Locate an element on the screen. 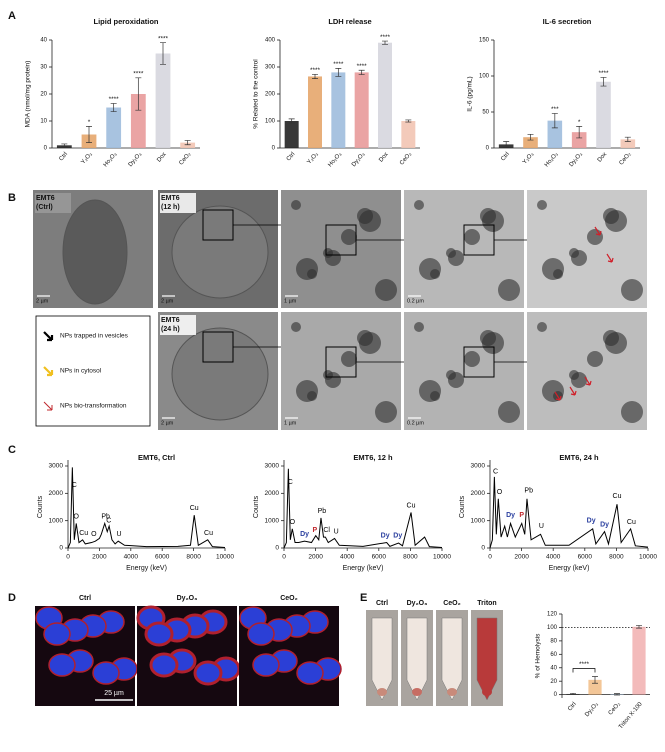  scale-bar-label: 1 µm is located at coordinates (290, 423).